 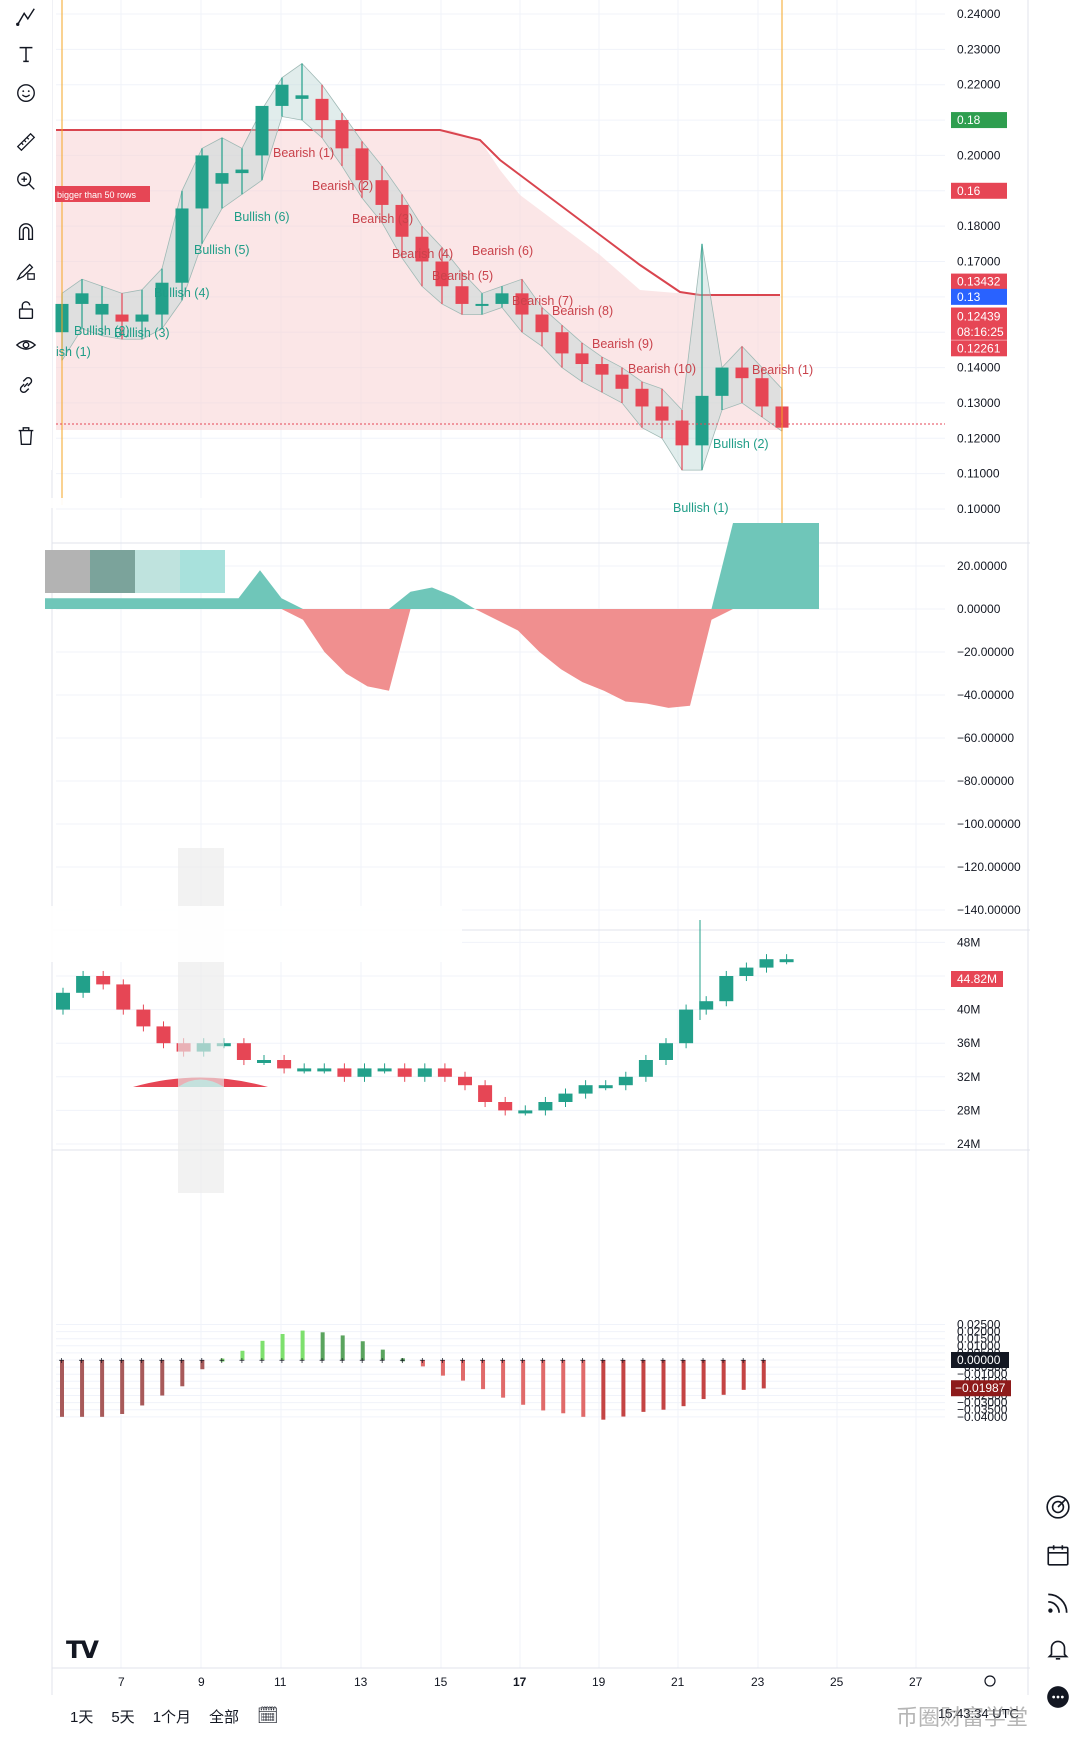 What do you see at coordinates (26, 385) in the screenshot?
I see `link-icon` at bounding box center [26, 385].